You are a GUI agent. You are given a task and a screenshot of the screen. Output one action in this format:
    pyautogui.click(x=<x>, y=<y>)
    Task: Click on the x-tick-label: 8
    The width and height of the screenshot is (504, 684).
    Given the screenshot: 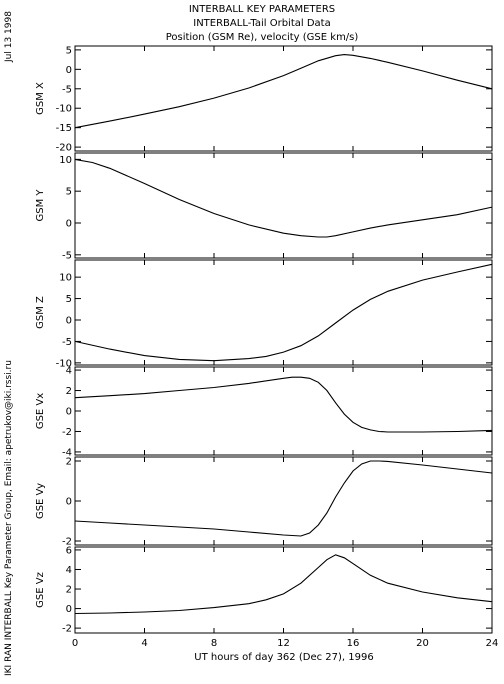 What is the action you would take?
    pyautogui.click(x=214, y=643)
    